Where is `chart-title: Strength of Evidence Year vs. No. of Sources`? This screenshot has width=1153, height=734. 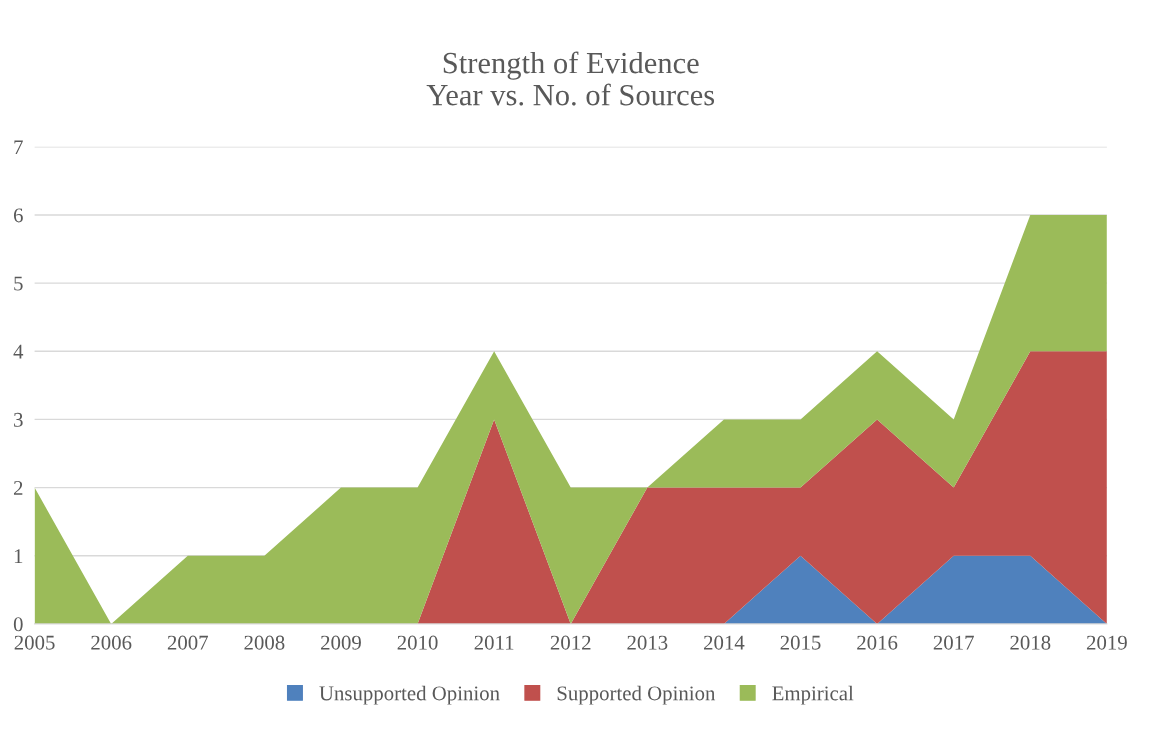
chart-title: Strength of Evidence Year vs. No. of Sources is located at coordinates (570, 78).